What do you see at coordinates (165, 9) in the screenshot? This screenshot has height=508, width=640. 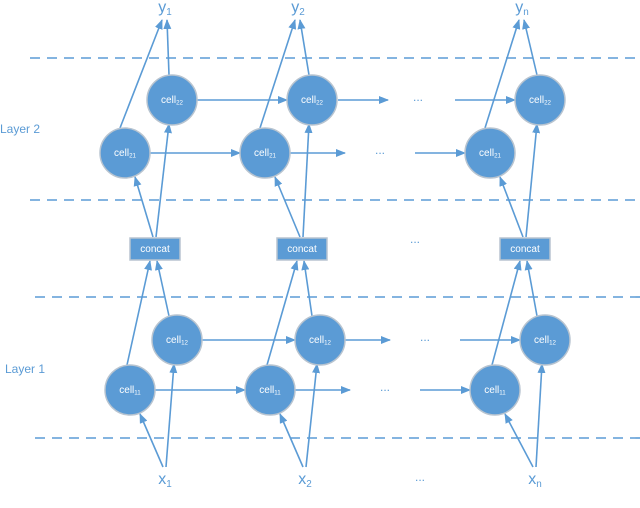 I see `output-label: y1` at bounding box center [165, 9].